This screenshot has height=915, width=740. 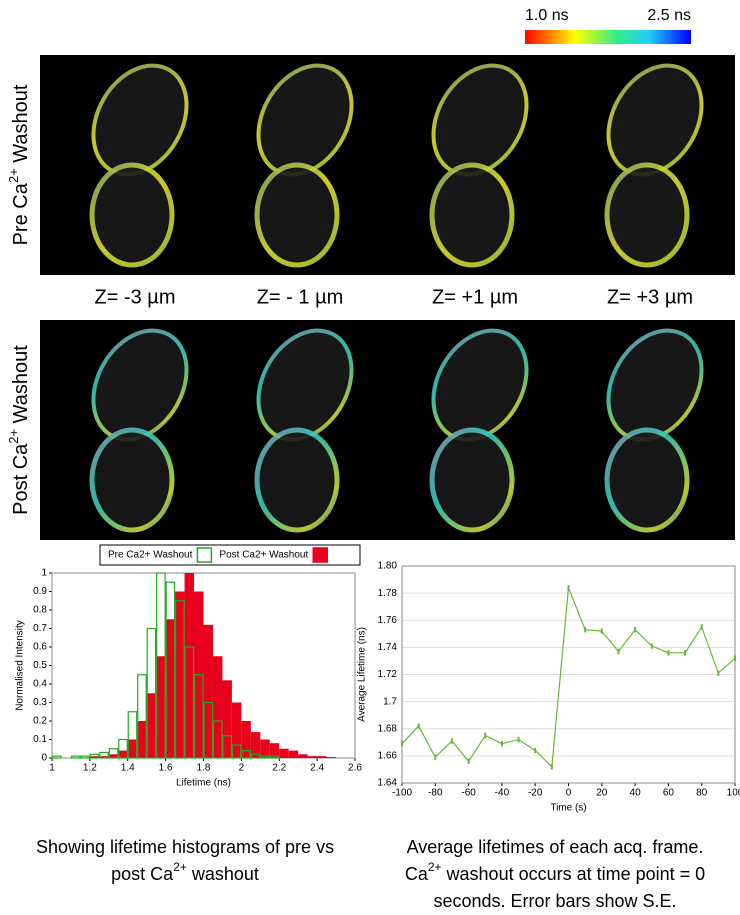 I want to click on caption: post Ca2+ washout, so click(x=185, y=872).